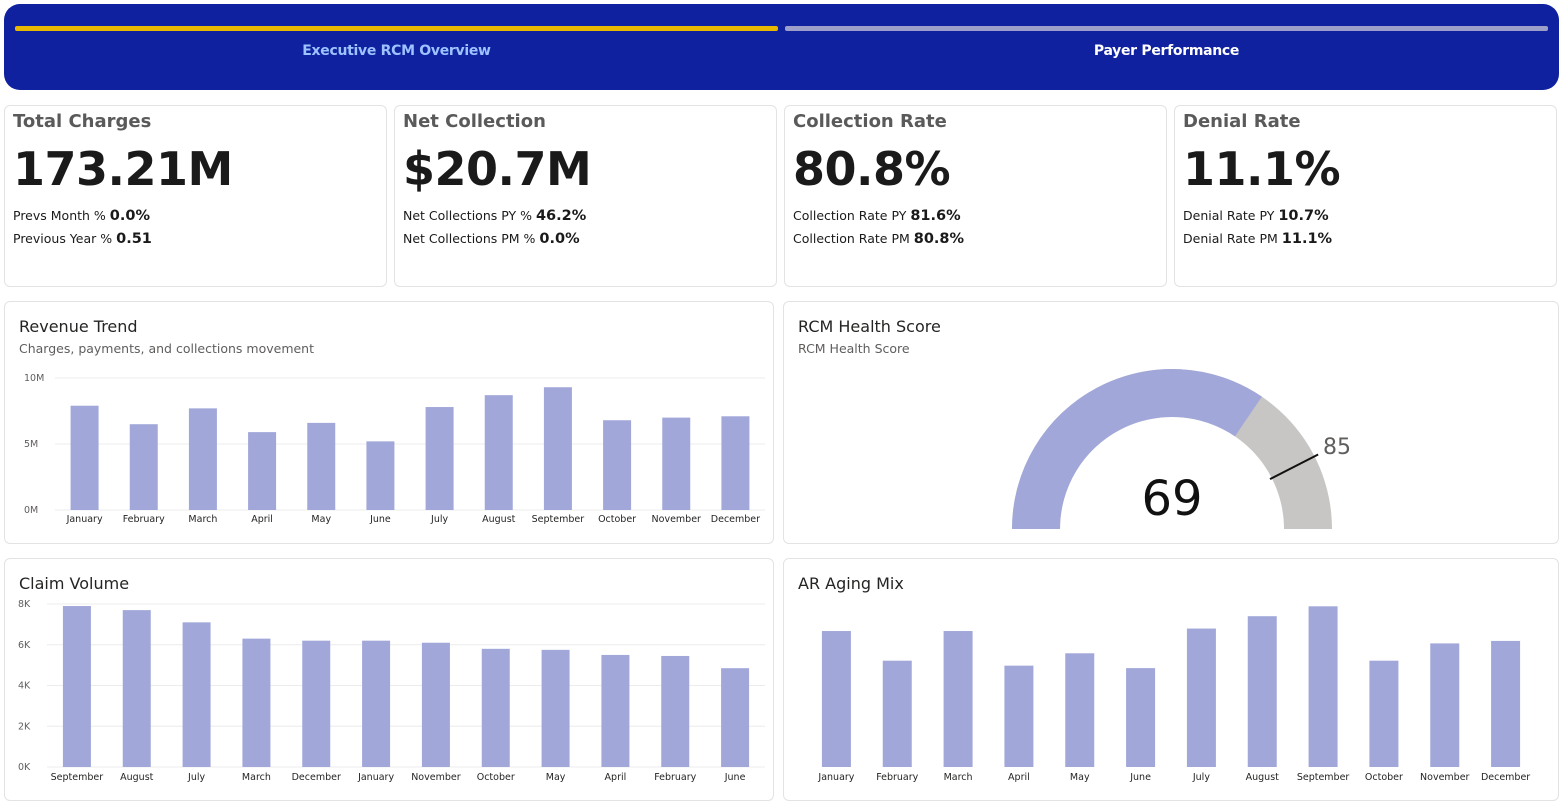 This screenshot has width=1562, height=806. I want to click on kpi-sub-metric: Previous Year % 0.51, so click(82, 239).